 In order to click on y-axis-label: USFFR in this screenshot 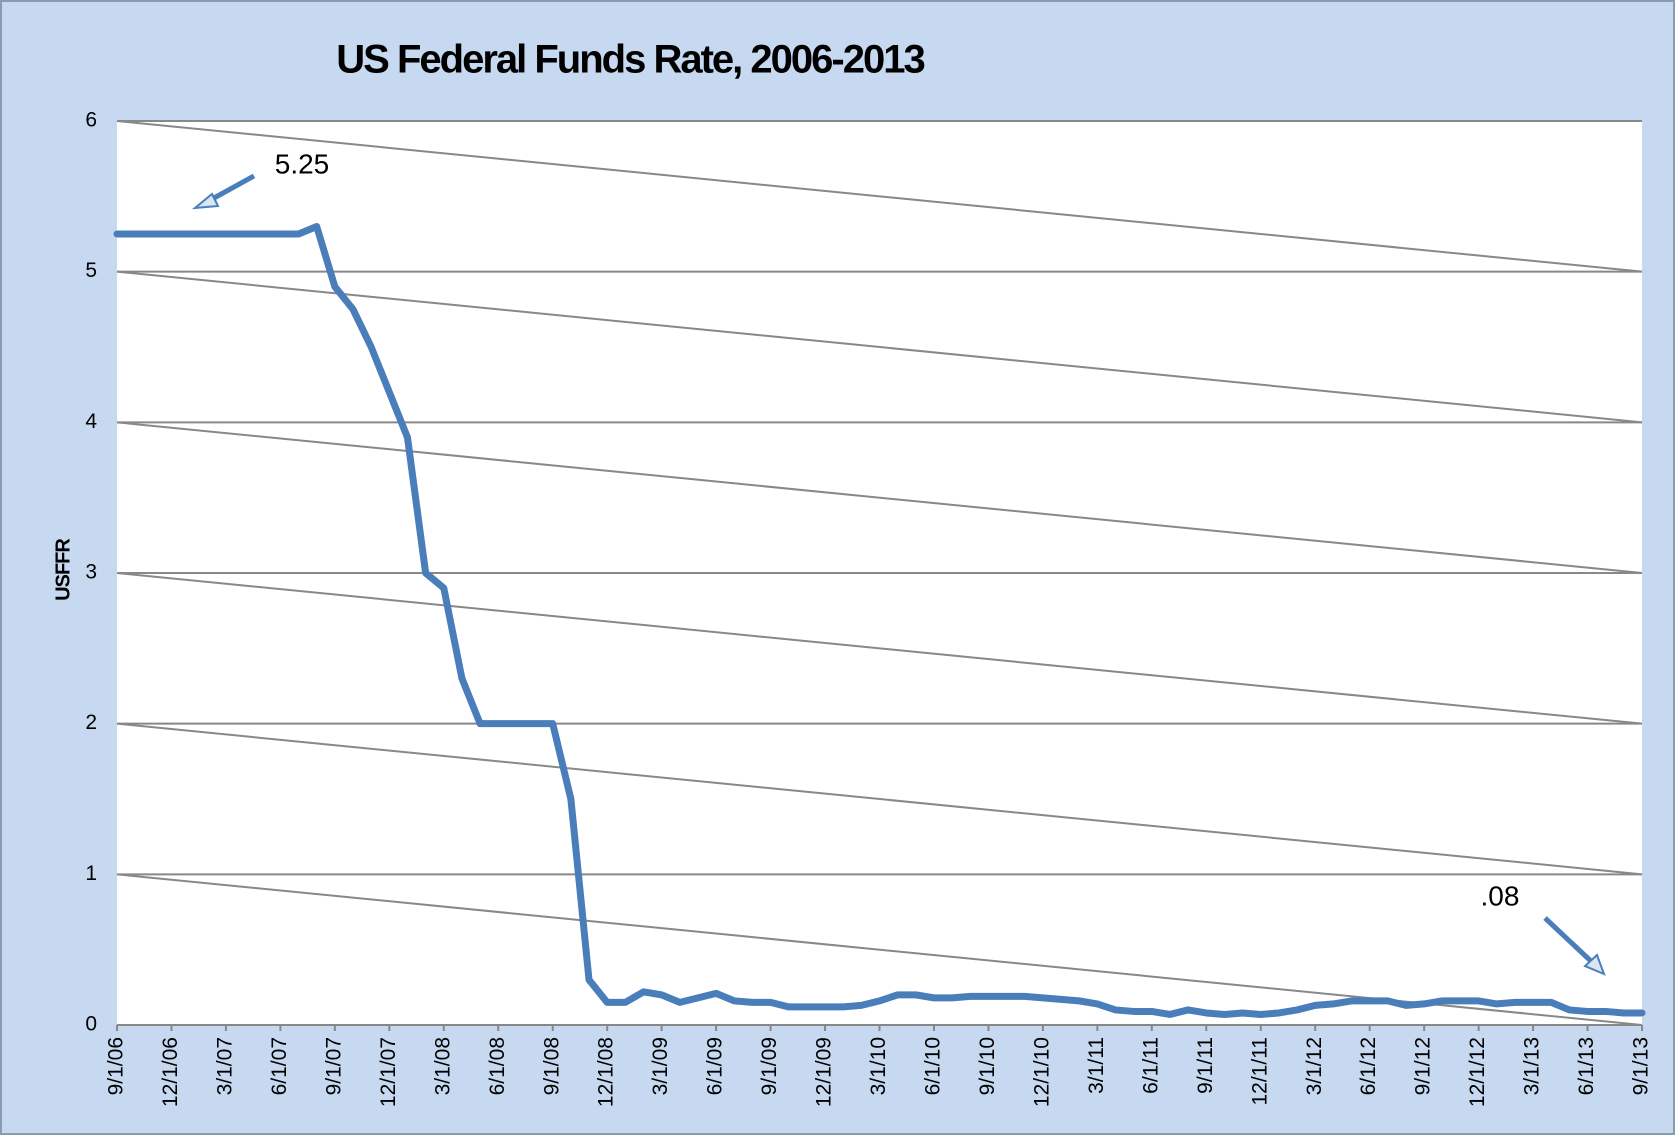, I will do `click(63, 569)`.